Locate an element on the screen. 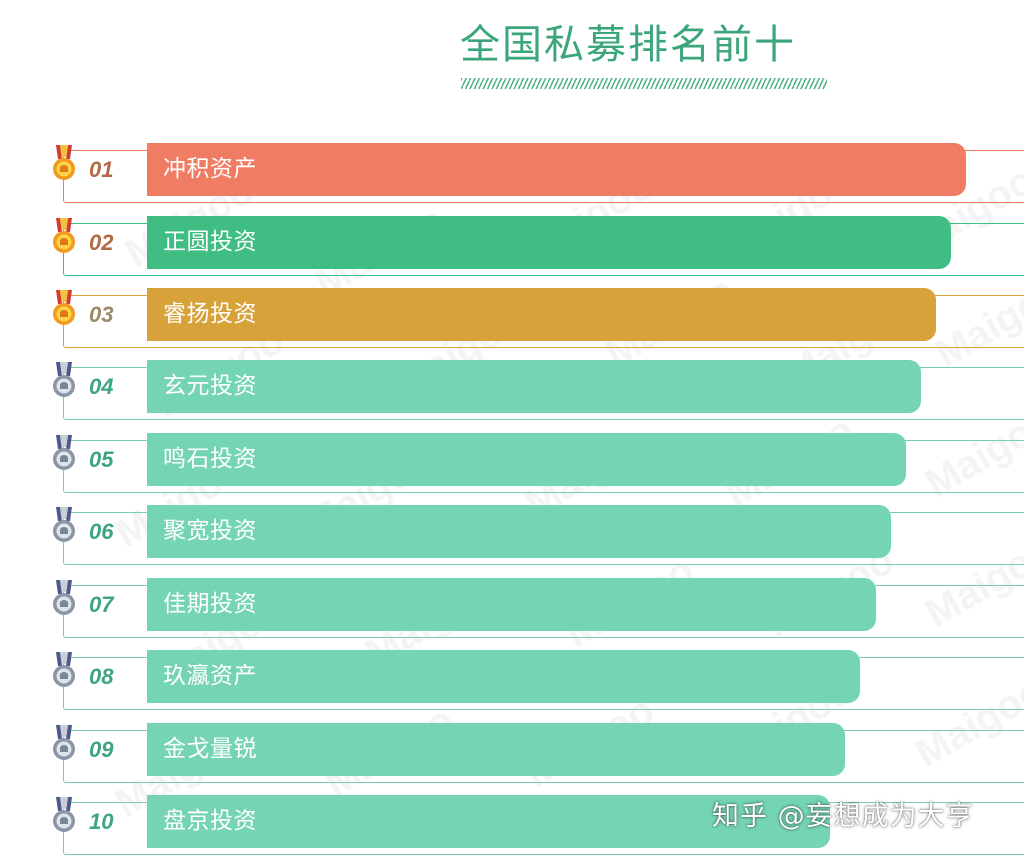 Image resolution: width=1024 pixels, height=855 pixels. rank-number: 08 is located at coordinates (101, 676).